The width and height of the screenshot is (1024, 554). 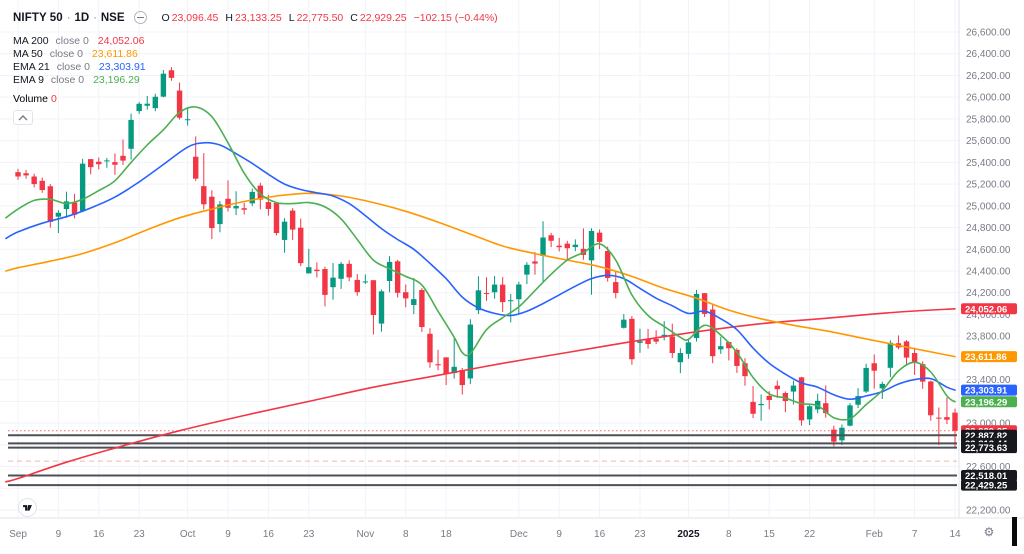 What do you see at coordinates (27, 507) in the screenshot?
I see `tradingview-logo` at bounding box center [27, 507].